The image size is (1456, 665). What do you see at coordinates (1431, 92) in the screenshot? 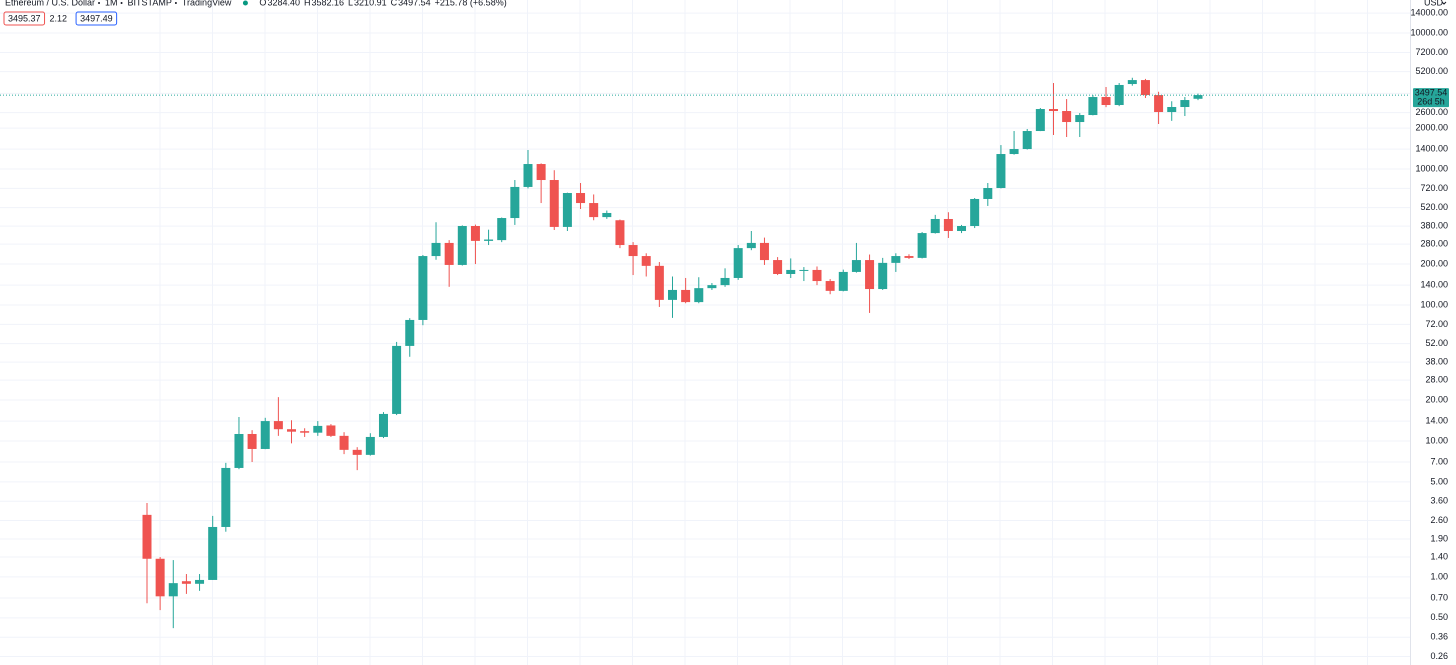
I see `last-price-label: 3497.54` at bounding box center [1431, 92].